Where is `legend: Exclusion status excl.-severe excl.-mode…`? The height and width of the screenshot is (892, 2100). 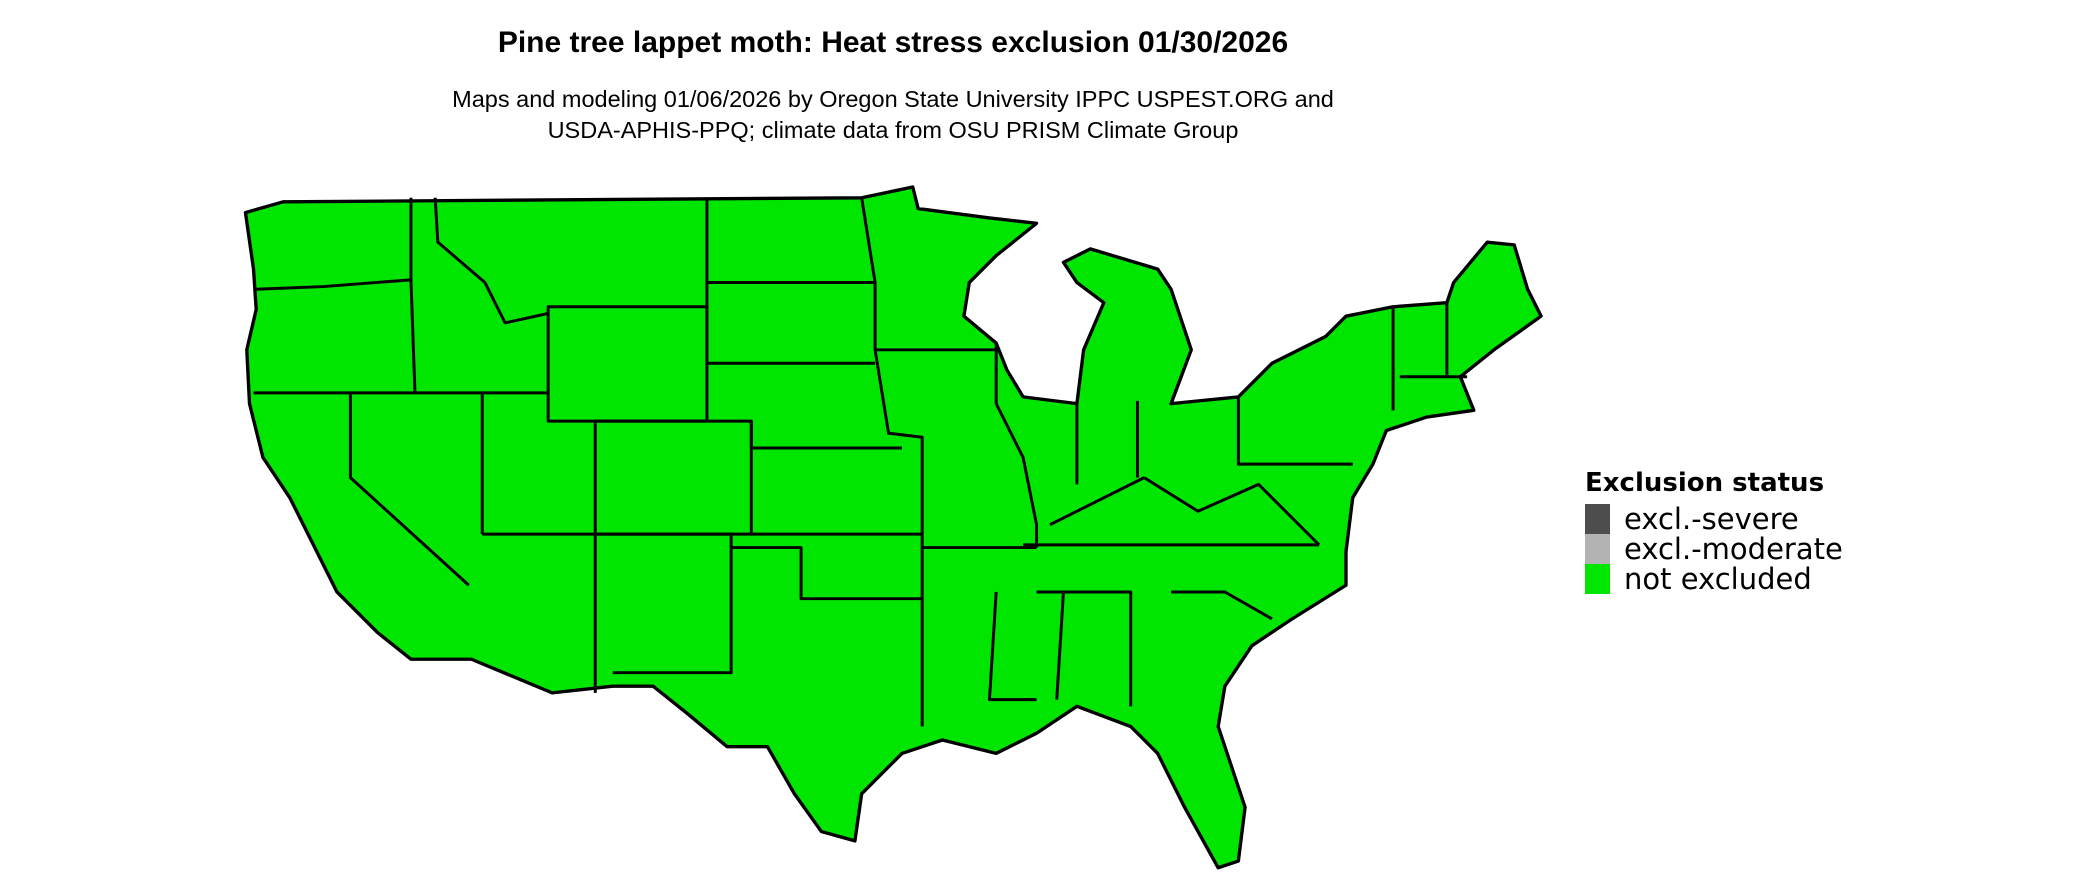
legend: Exclusion status excl.-severe excl.-mode… is located at coordinates (1714, 531).